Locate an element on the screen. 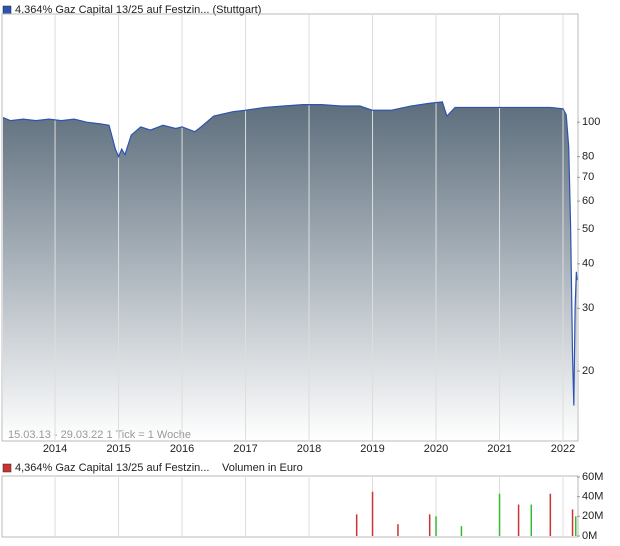 Image resolution: width=620 pixels, height=546 pixels. y-tick-label: 50 is located at coordinates (588, 229).